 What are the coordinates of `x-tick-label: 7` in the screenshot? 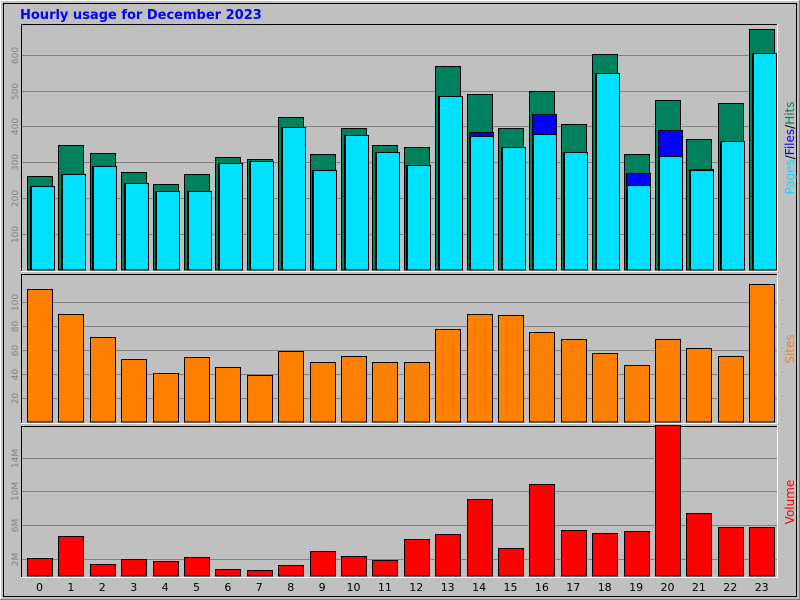 It's located at (259, 587).